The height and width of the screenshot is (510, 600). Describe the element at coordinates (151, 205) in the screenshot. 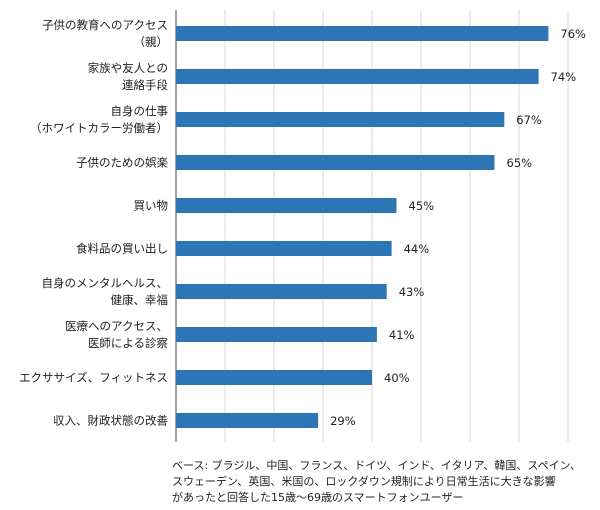

I see `category-label: 買い物` at that location.